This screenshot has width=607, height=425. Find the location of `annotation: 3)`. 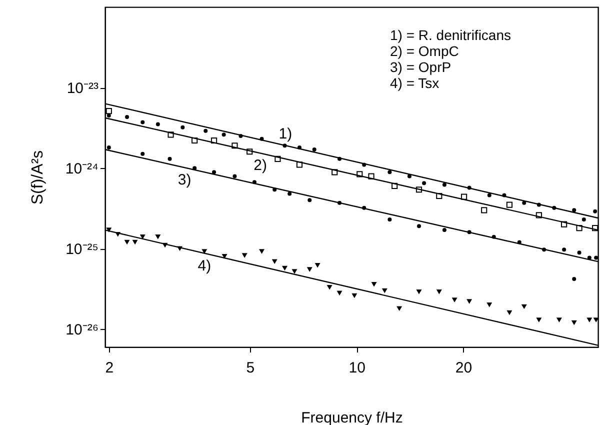

annotation: 3) is located at coordinates (185, 180).